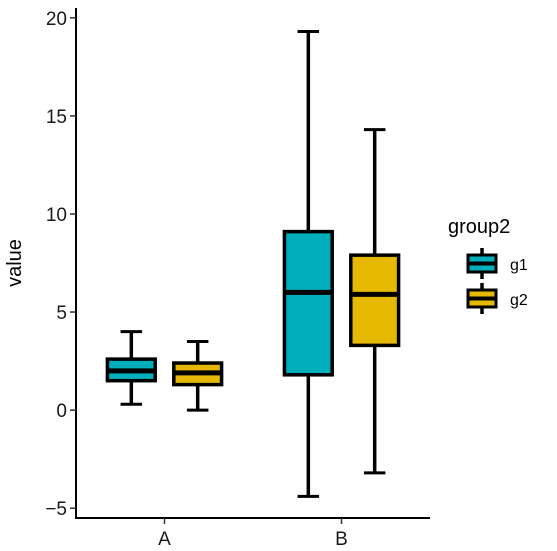  What do you see at coordinates (61, 313) in the screenshot?
I see `y-tick-label: 5` at bounding box center [61, 313].